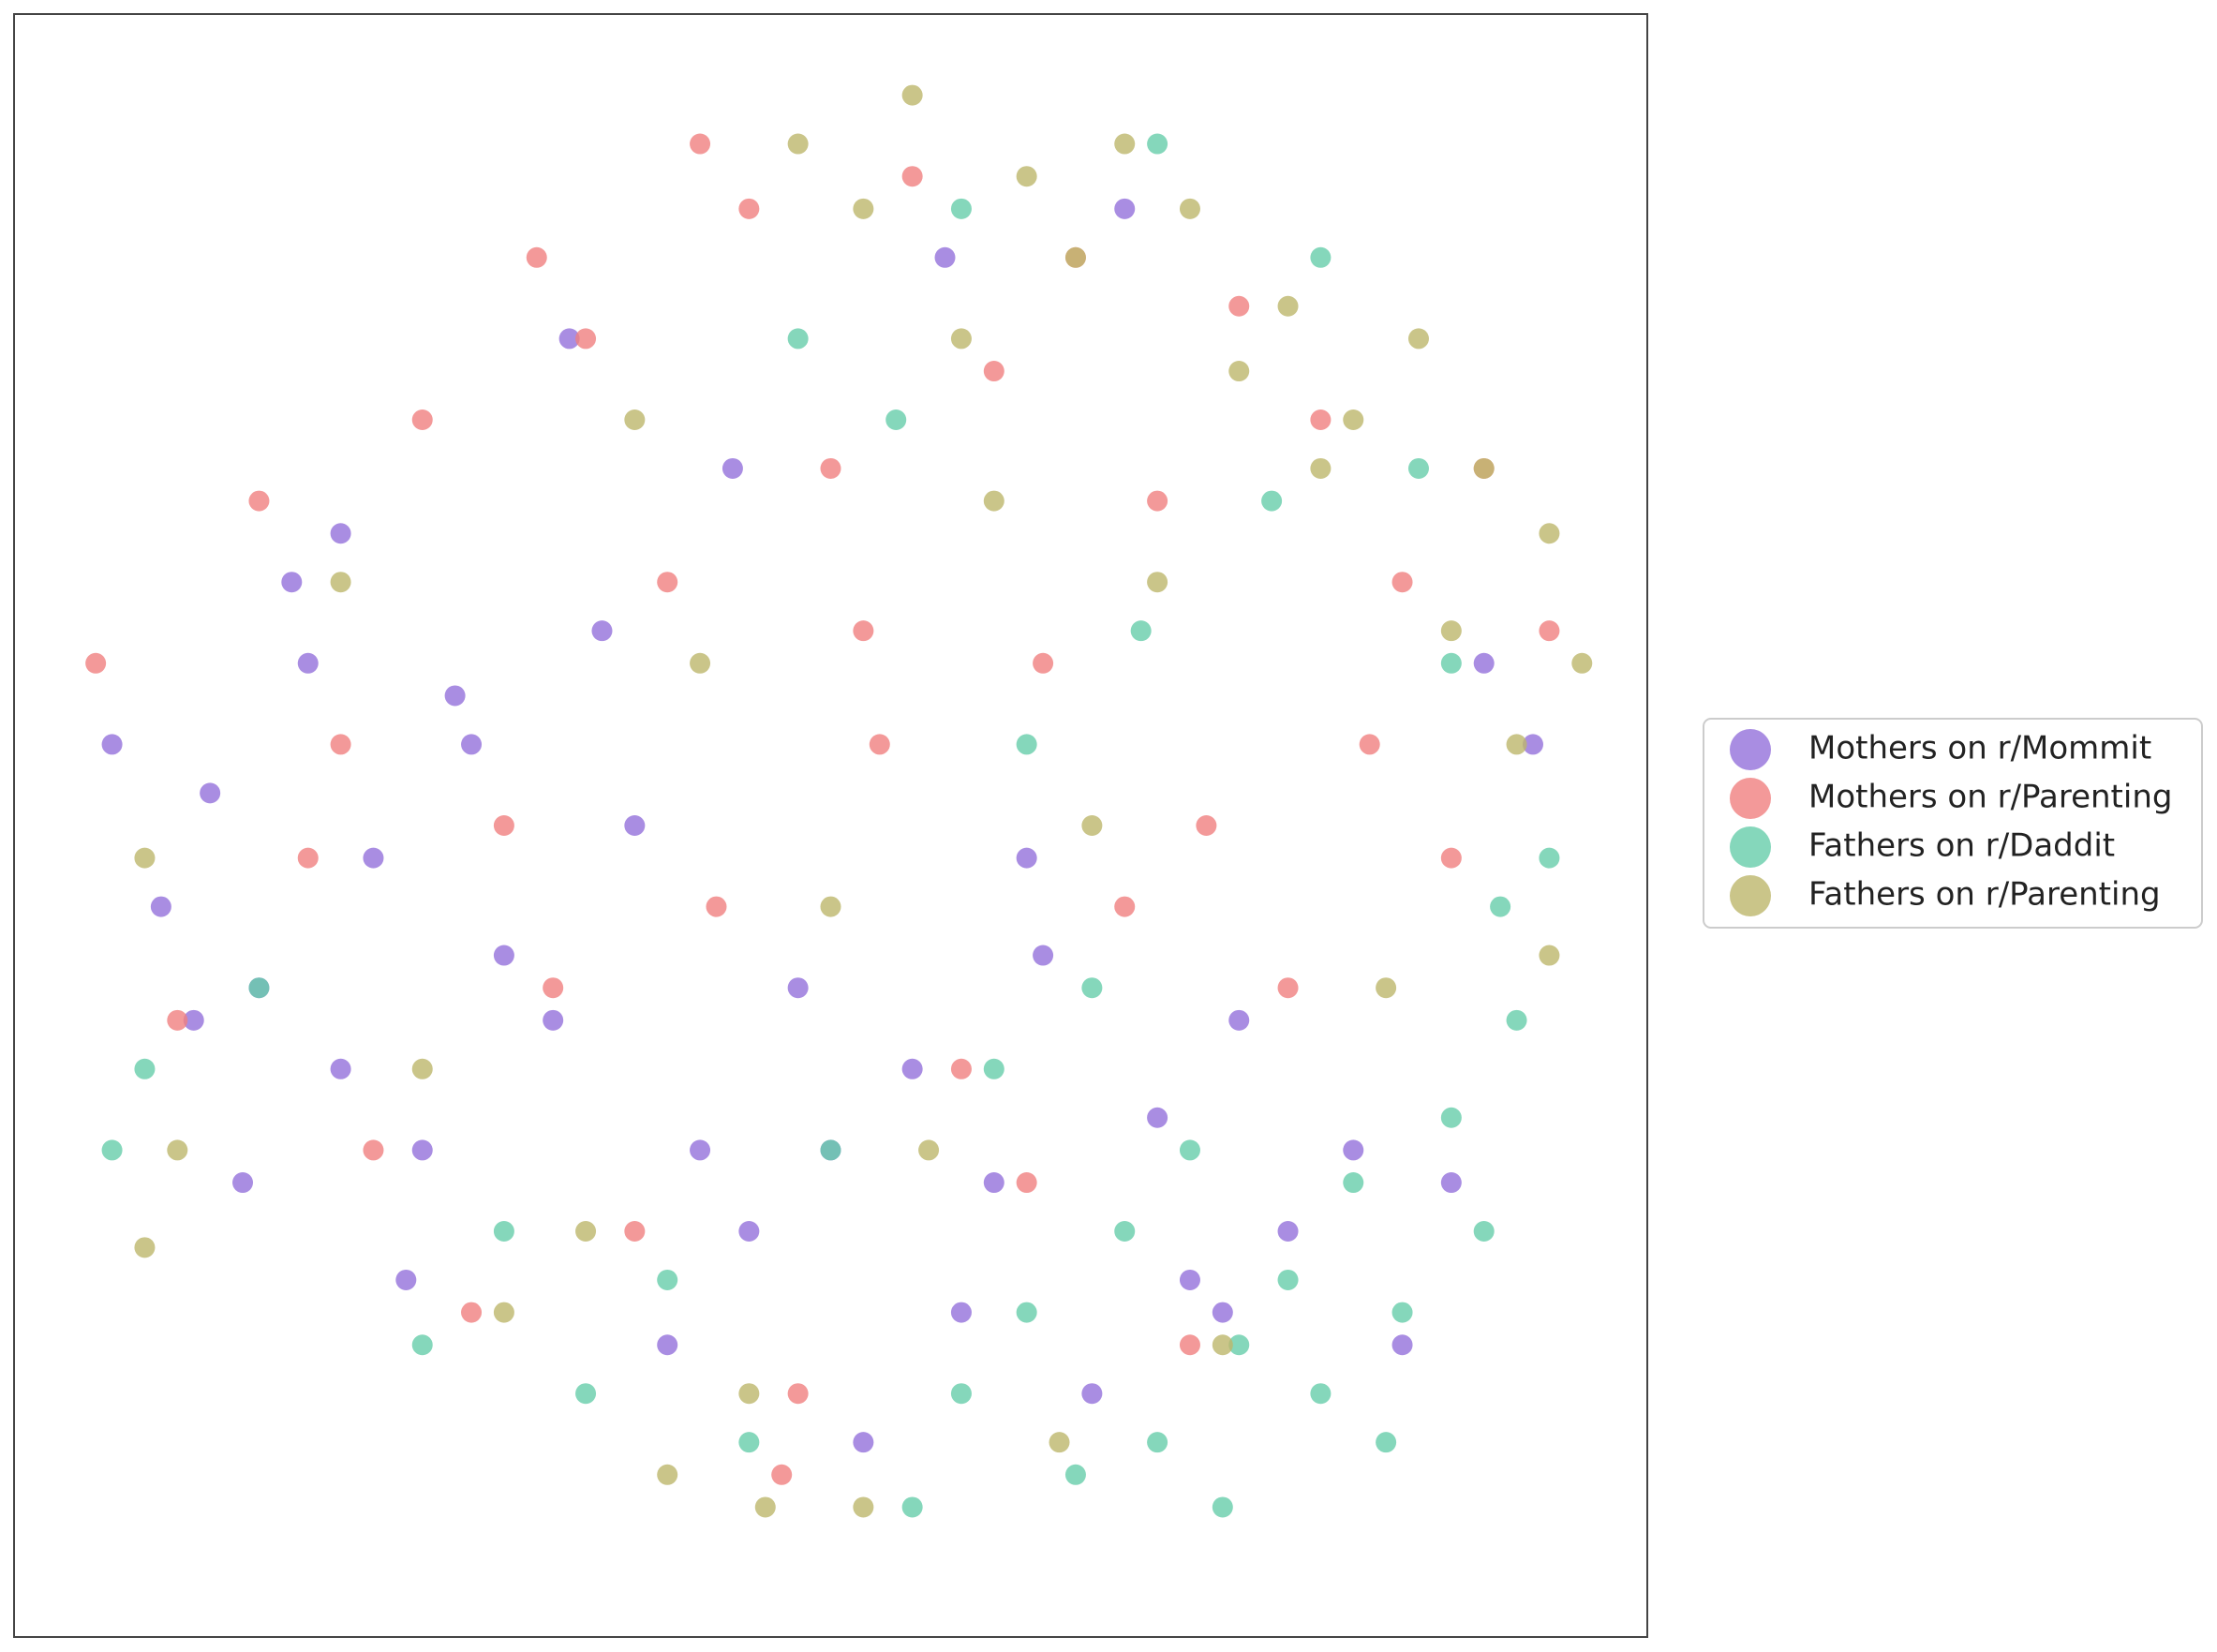 This screenshot has width=2217, height=1652. What do you see at coordinates (1962, 846) in the screenshot?
I see `legend-label: Fathers on r/Daddit` at bounding box center [1962, 846].